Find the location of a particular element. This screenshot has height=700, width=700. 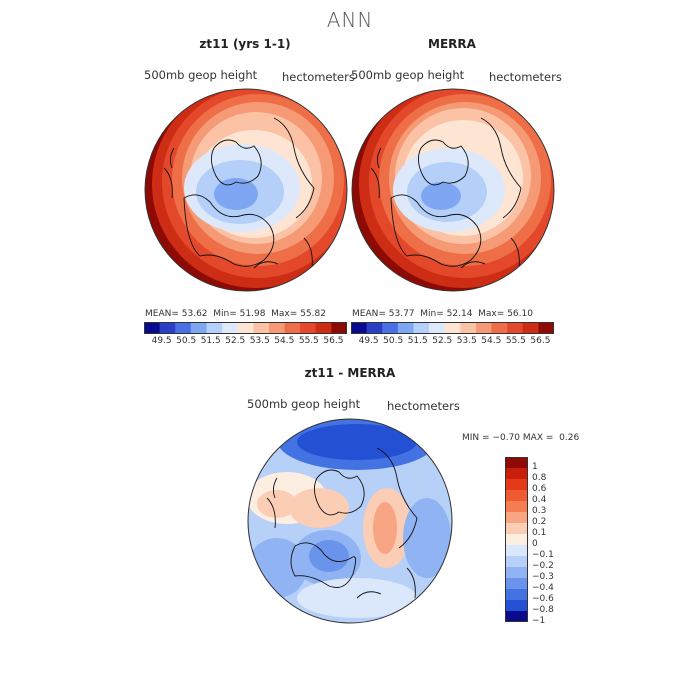

panel1-max-value: 55.82 is located at coordinates (313, 314).